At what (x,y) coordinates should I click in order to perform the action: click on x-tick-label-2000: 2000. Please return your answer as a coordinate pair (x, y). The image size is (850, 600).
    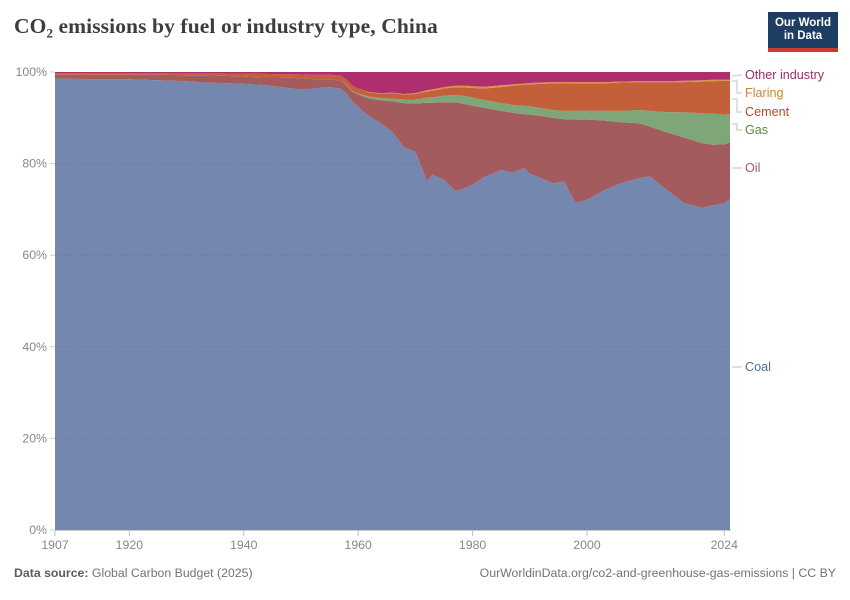
    Looking at the image, I should click on (587, 545).